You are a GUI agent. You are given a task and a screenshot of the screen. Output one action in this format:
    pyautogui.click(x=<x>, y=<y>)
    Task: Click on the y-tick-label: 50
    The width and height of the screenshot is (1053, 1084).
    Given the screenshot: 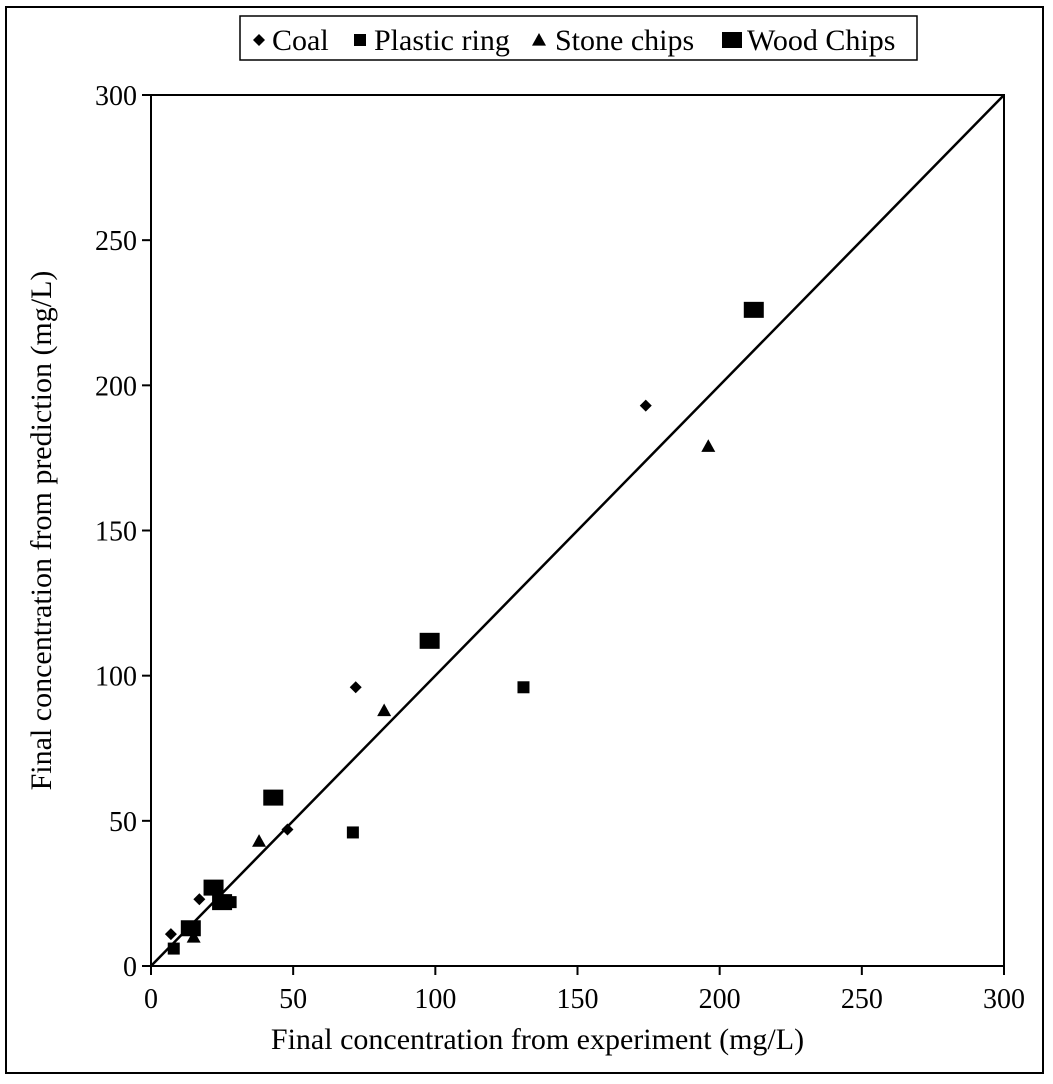 What is the action you would take?
    pyautogui.click(x=123, y=822)
    